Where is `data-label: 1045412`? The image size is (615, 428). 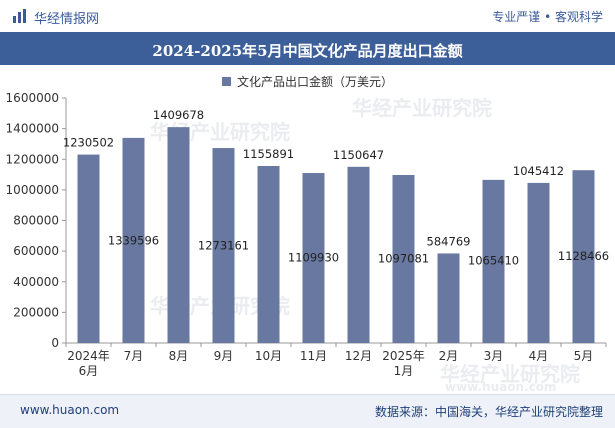 data-label: 1045412 is located at coordinates (538, 171).